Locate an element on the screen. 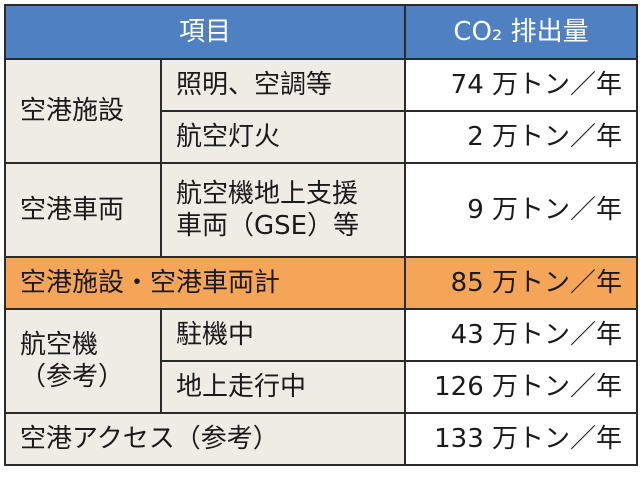 Image resolution: width=640 pixels, height=486 pixels. value-lighting: 74 万トン／年 is located at coordinates (521, 85).